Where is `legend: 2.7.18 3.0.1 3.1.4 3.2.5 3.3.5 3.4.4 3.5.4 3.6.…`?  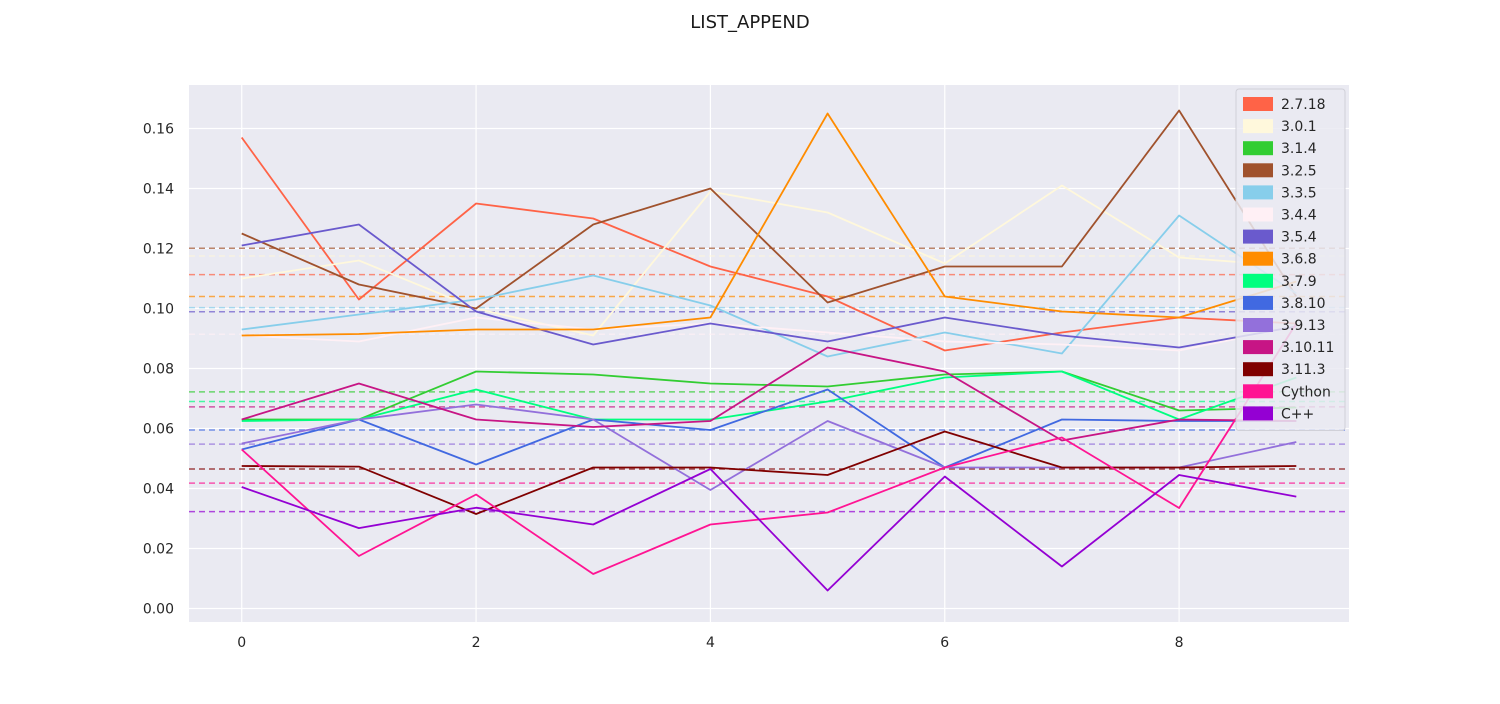 legend: 2.7.18 3.0.1 3.1.4 3.2.5 3.3.5 3.4.4 3.5.4 3.6.… is located at coordinates (1290, 259).